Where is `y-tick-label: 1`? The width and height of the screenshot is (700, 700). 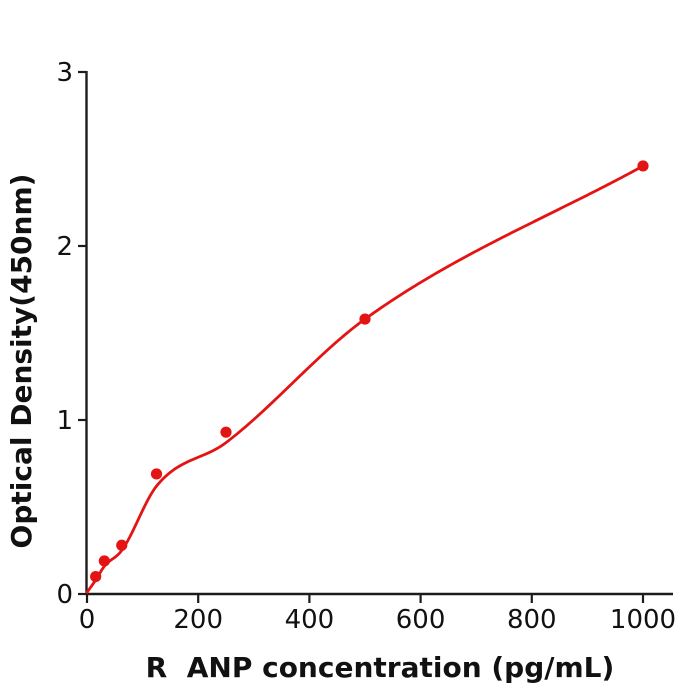
y-tick-label: 1 is located at coordinates (64, 421).